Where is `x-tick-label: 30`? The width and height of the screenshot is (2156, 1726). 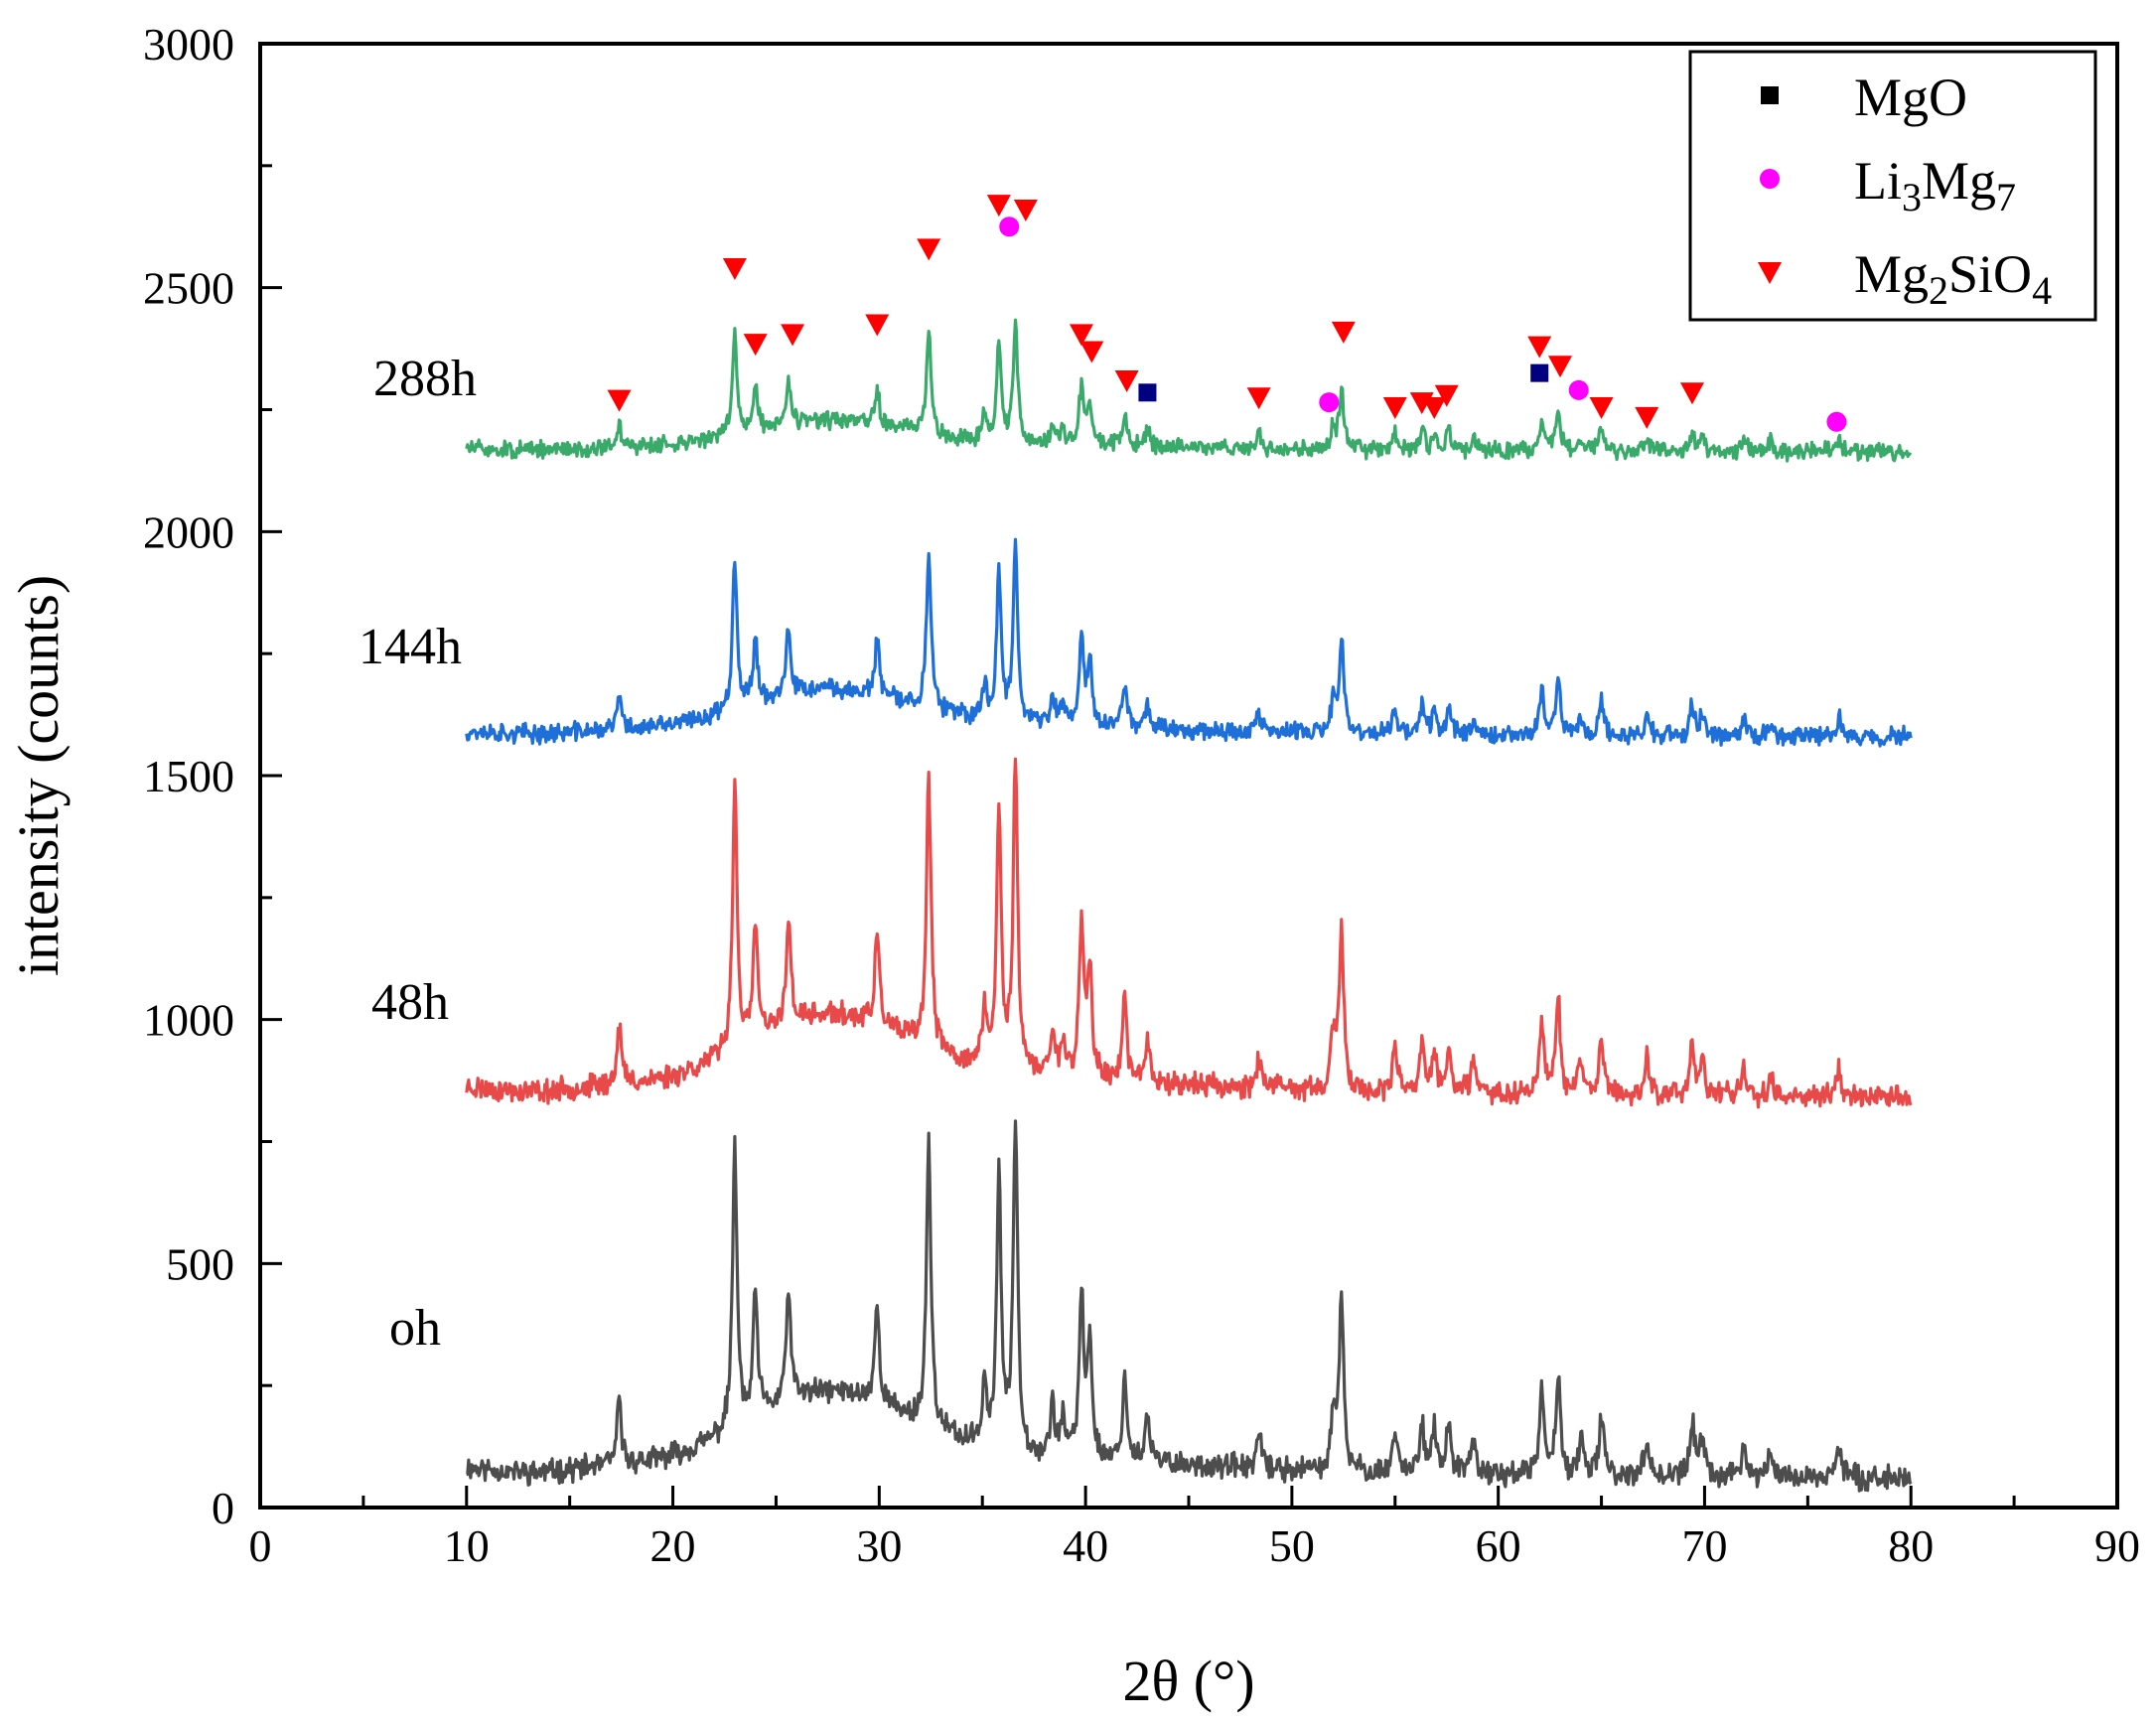
x-tick-label: 30 is located at coordinates (879, 1545).